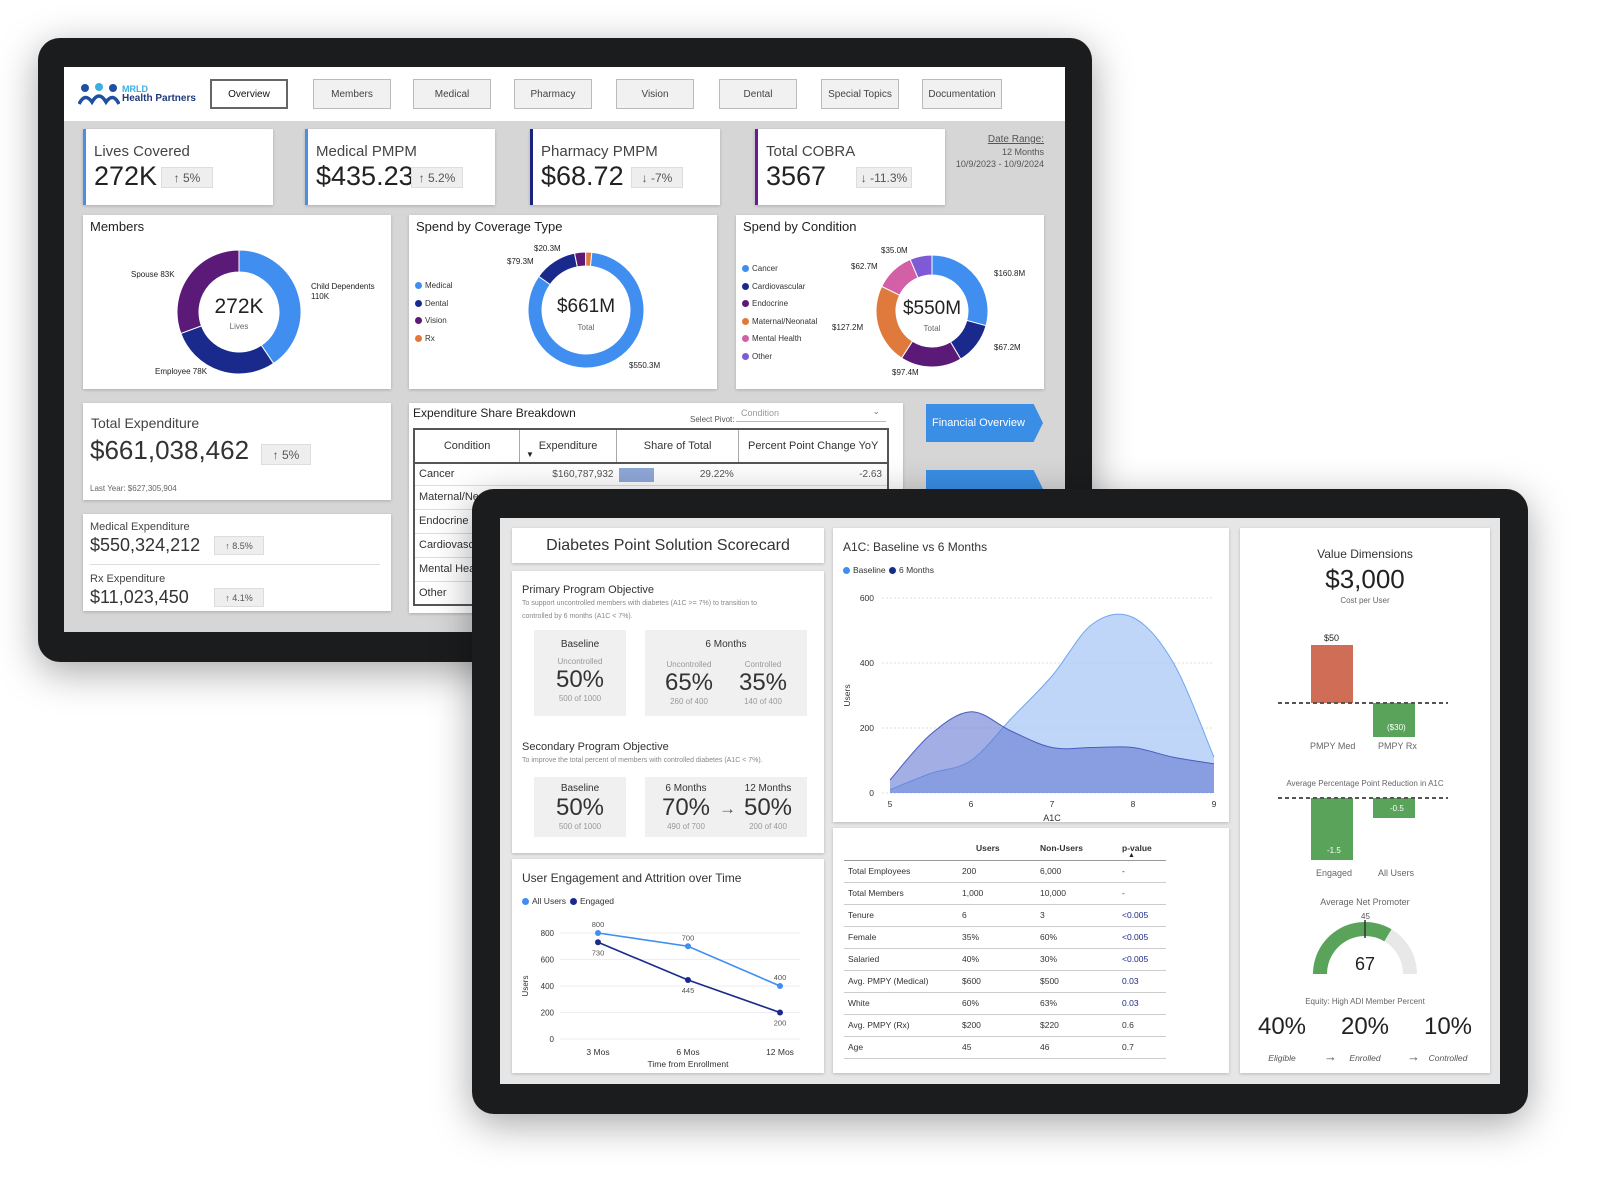 The width and height of the screenshot is (1600, 1182). Describe the element at coordinates (1394, 808) in the screenshot. I see `all-users-bar` at that location.